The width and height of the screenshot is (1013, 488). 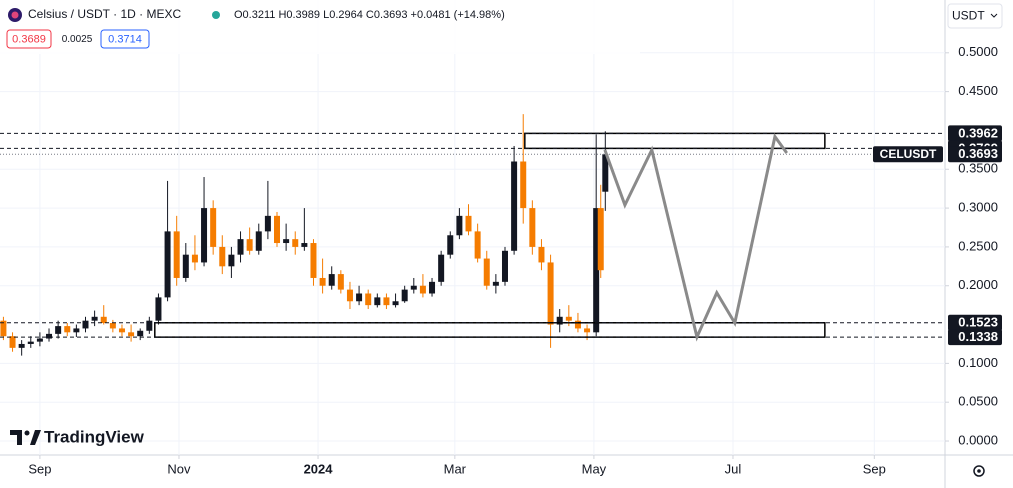 What do you see at coordinates (978, 362) in the screenshot?
I see `y-tick-label: 0.1000` at bounding box center [978, 362].